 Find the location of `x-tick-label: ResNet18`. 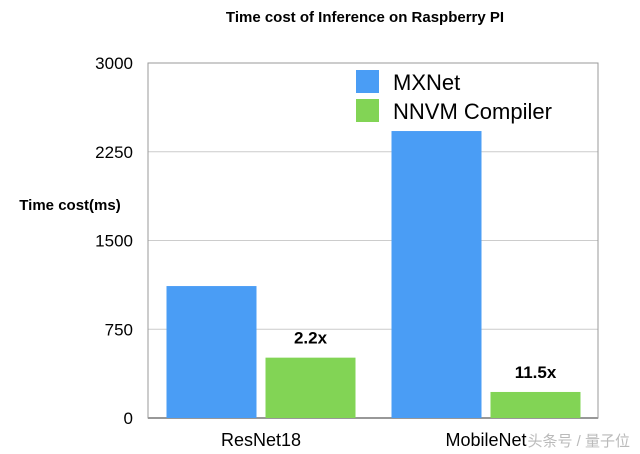

x-tick-label: ResNet18 is located at coordinates (261, 440).